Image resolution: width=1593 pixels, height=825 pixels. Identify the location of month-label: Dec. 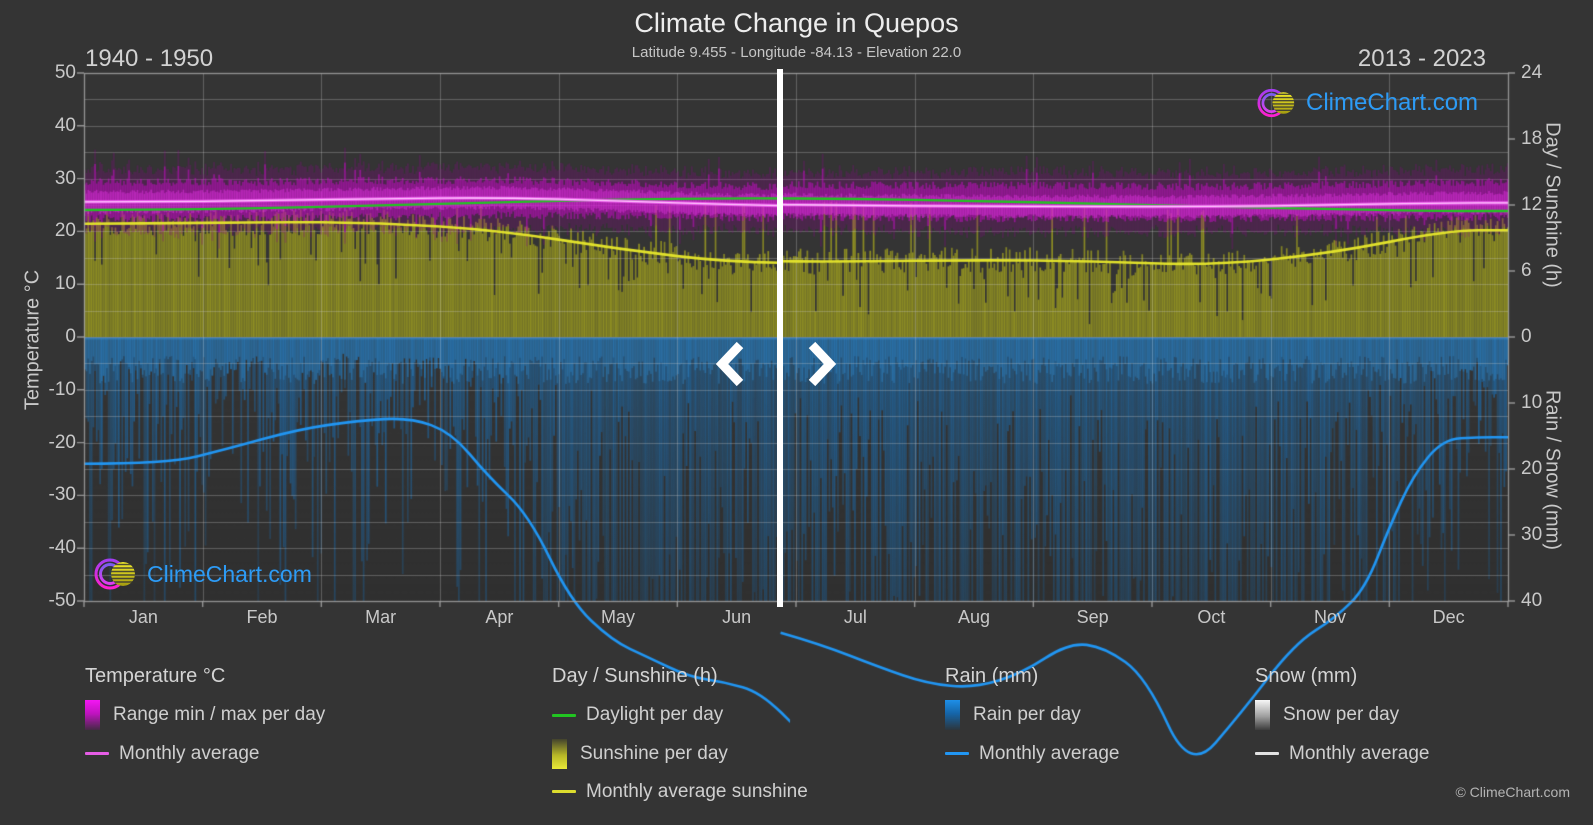
(1448, 617).